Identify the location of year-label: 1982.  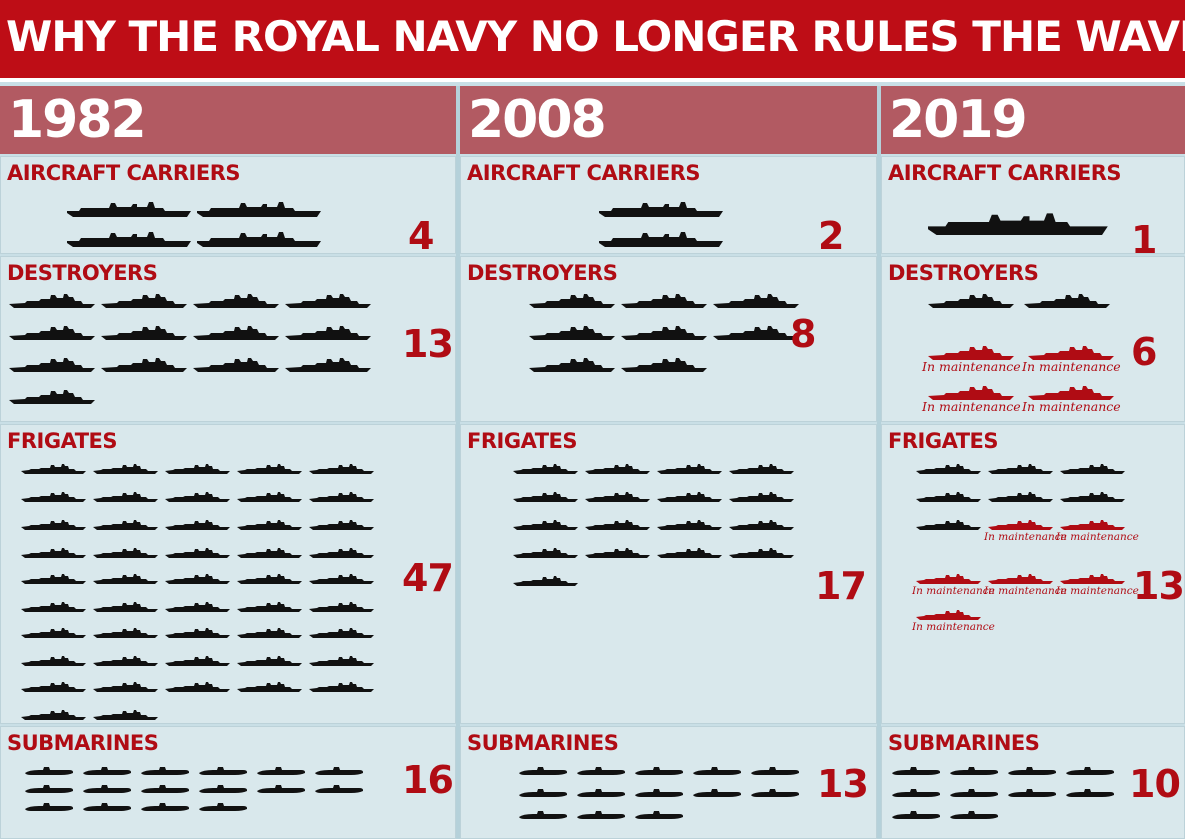
(77, 120).